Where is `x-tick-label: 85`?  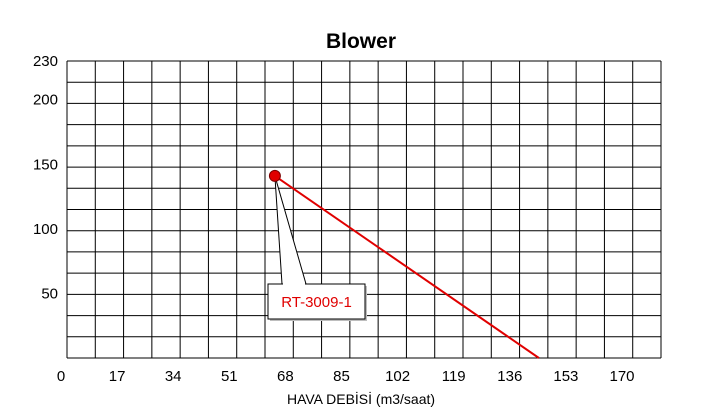 x-tick-label: 85 is located at coordinates (341, 376).